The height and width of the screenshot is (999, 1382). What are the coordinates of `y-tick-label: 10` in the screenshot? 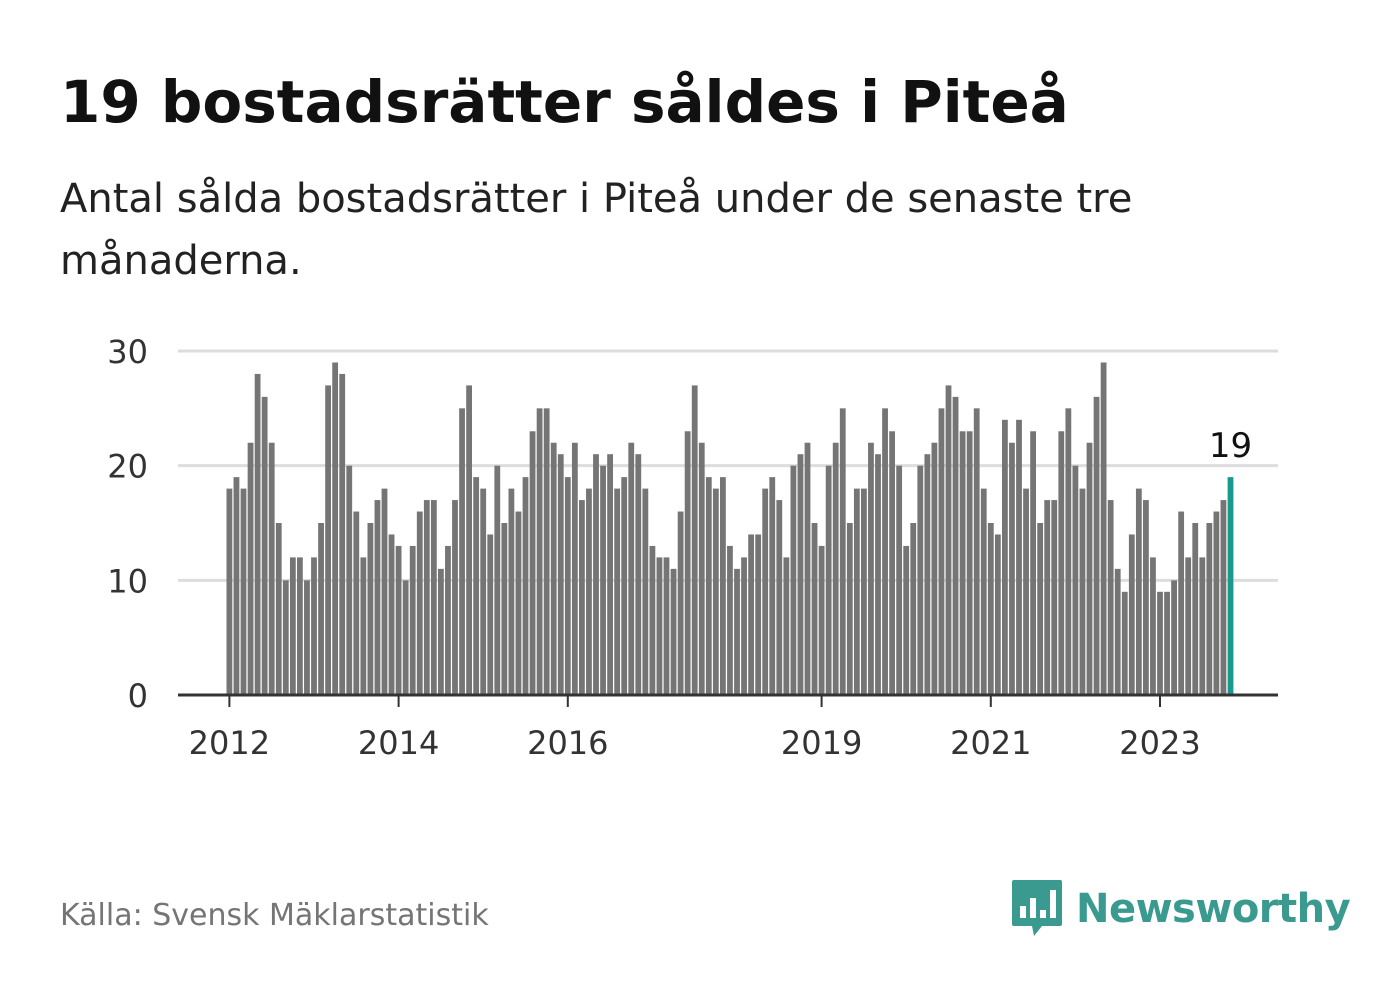 It's located at (127, 581).